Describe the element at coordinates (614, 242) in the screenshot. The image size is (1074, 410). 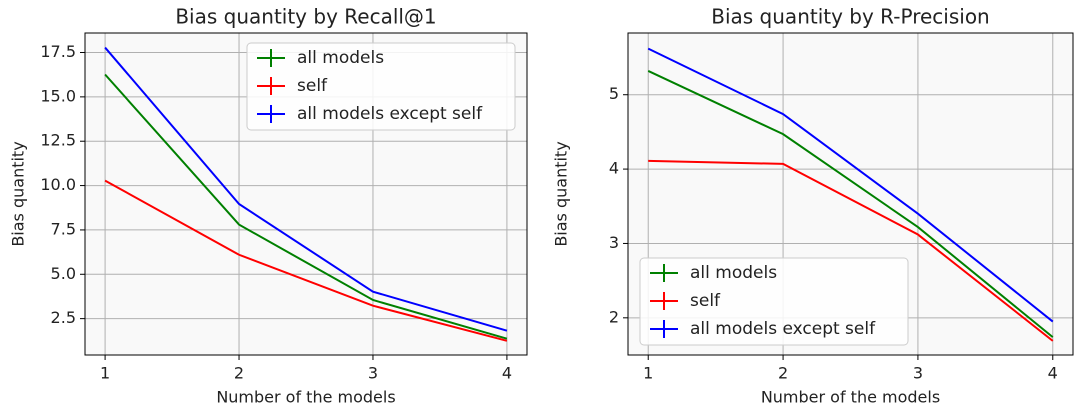
I see `y-tick-label: 3` at that location.